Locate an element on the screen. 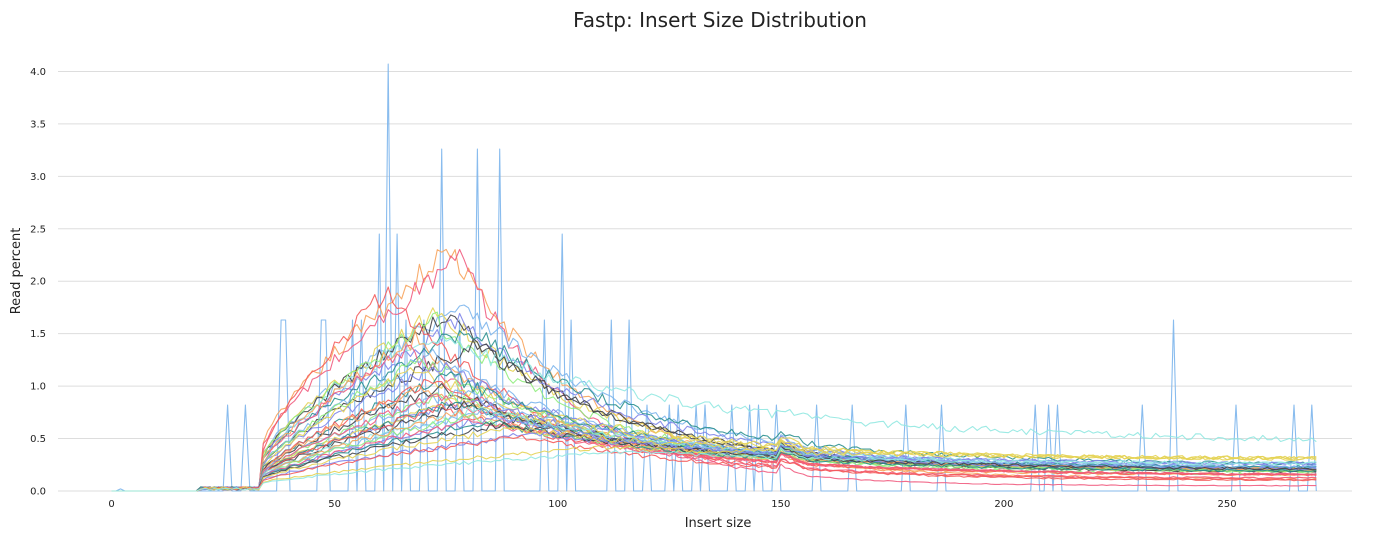  x-tick-label: 50 is located at coordinates (334, 504).